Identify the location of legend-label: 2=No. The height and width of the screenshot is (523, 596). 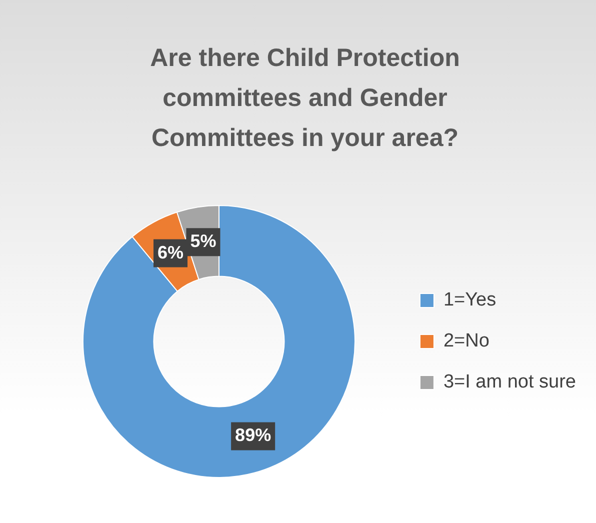
(466, 341).